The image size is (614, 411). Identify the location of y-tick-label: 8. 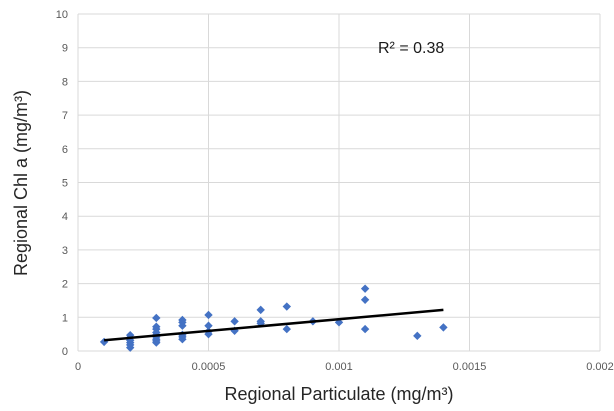
(65, 82).